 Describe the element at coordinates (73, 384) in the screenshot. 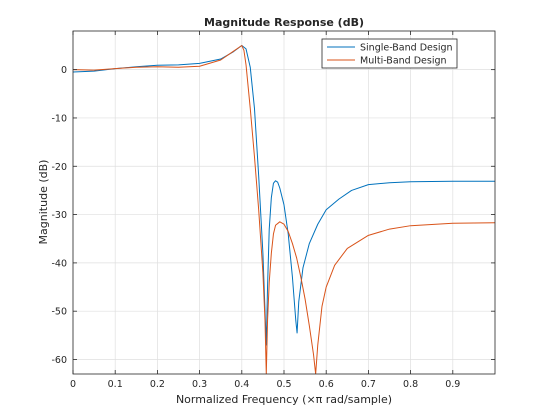

I see `x-tick-label: 0` at that location.